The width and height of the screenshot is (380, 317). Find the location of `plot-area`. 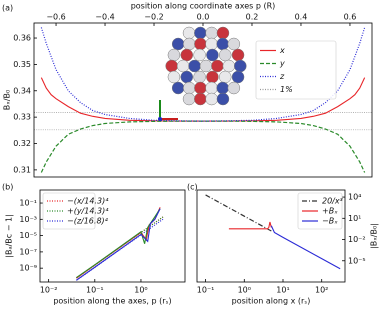

plot-area is located at coordinates (273, 232).